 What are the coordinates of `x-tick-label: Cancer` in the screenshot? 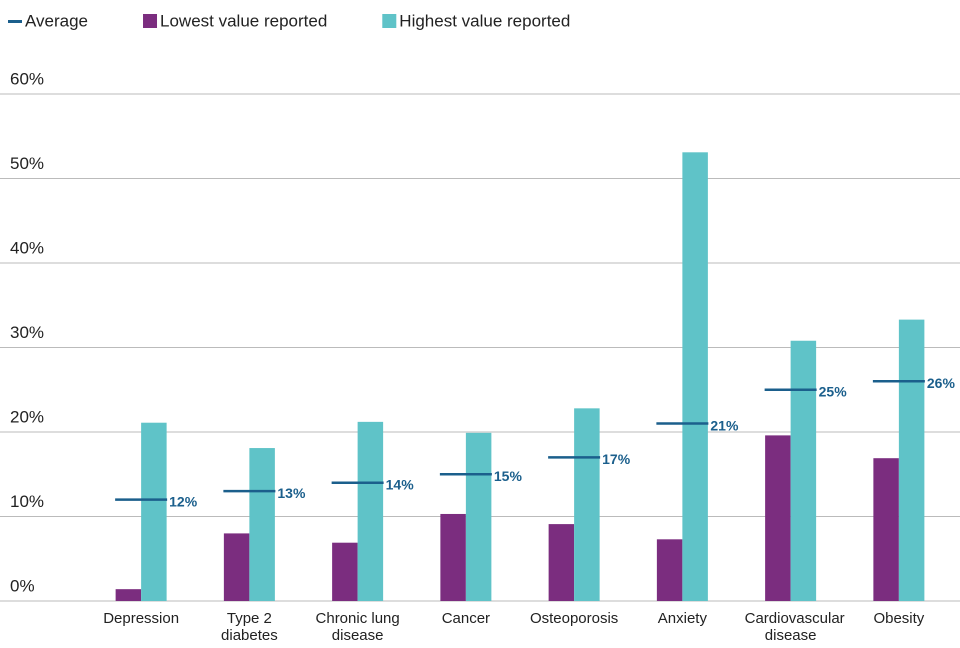 It's located at (466, 618).